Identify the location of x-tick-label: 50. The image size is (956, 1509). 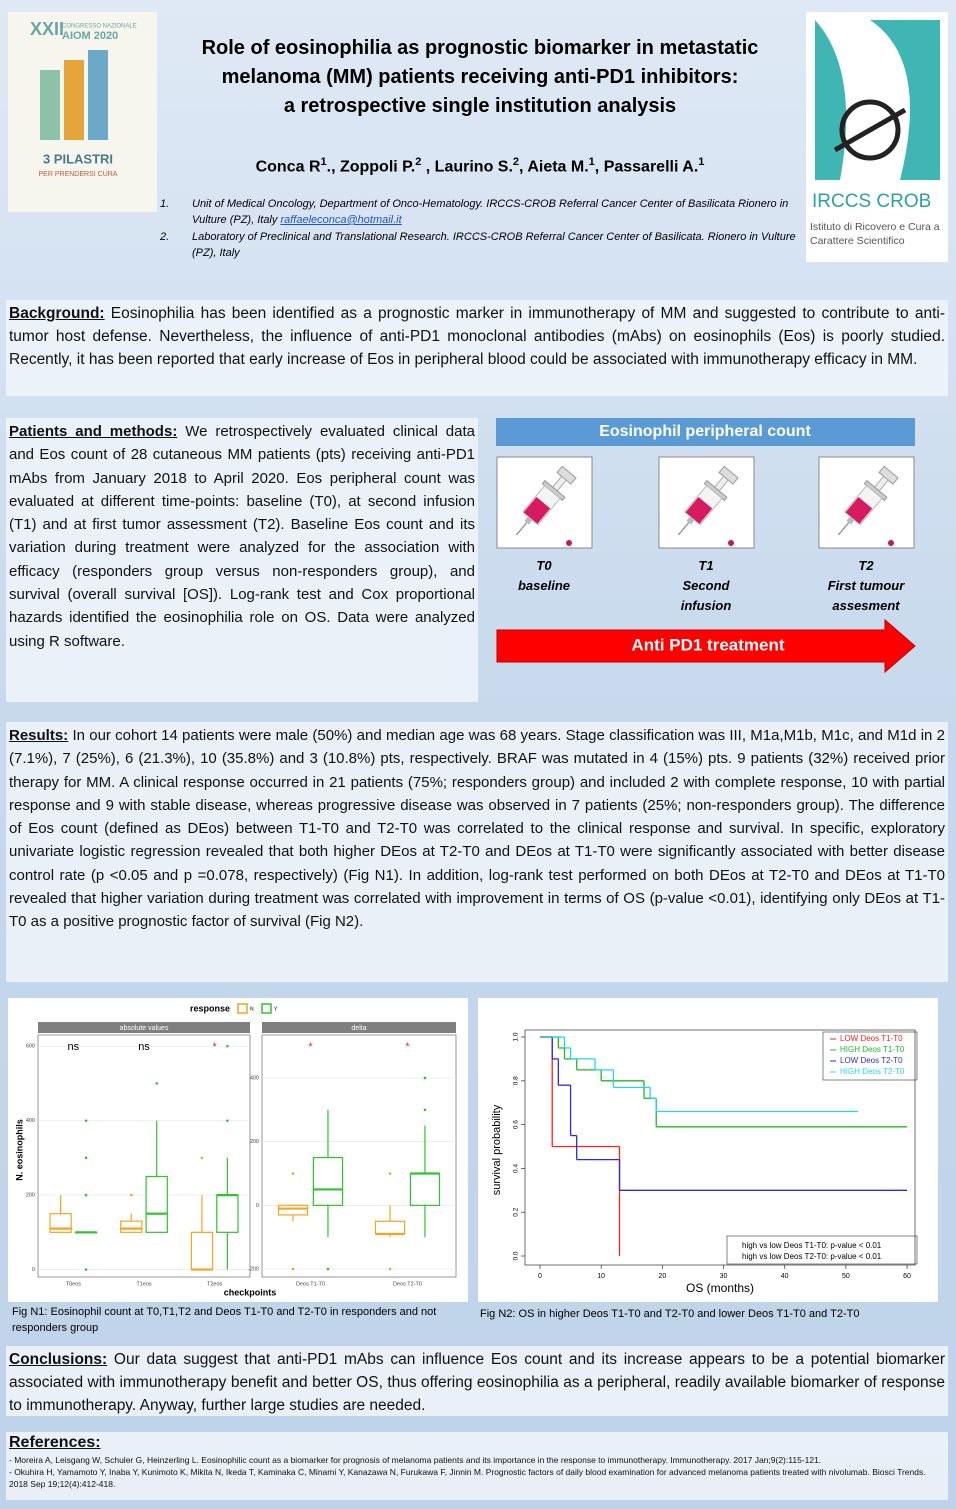
(846, 1276).